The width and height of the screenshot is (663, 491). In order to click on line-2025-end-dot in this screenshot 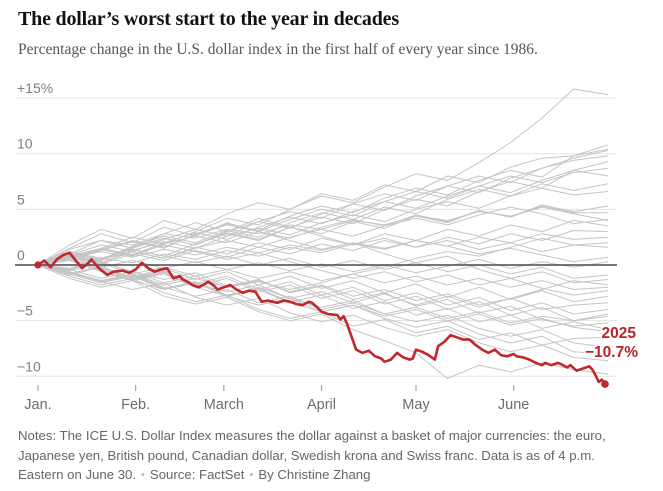, I will do `click(605, 384)`.